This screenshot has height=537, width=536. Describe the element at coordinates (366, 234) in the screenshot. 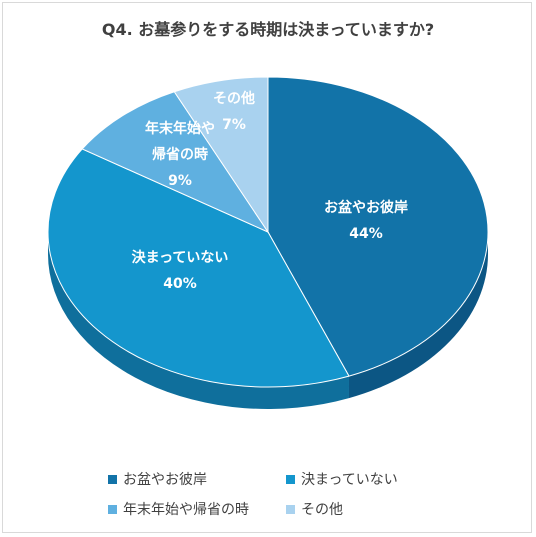

I see `slice-value-label: 44%` at that location.